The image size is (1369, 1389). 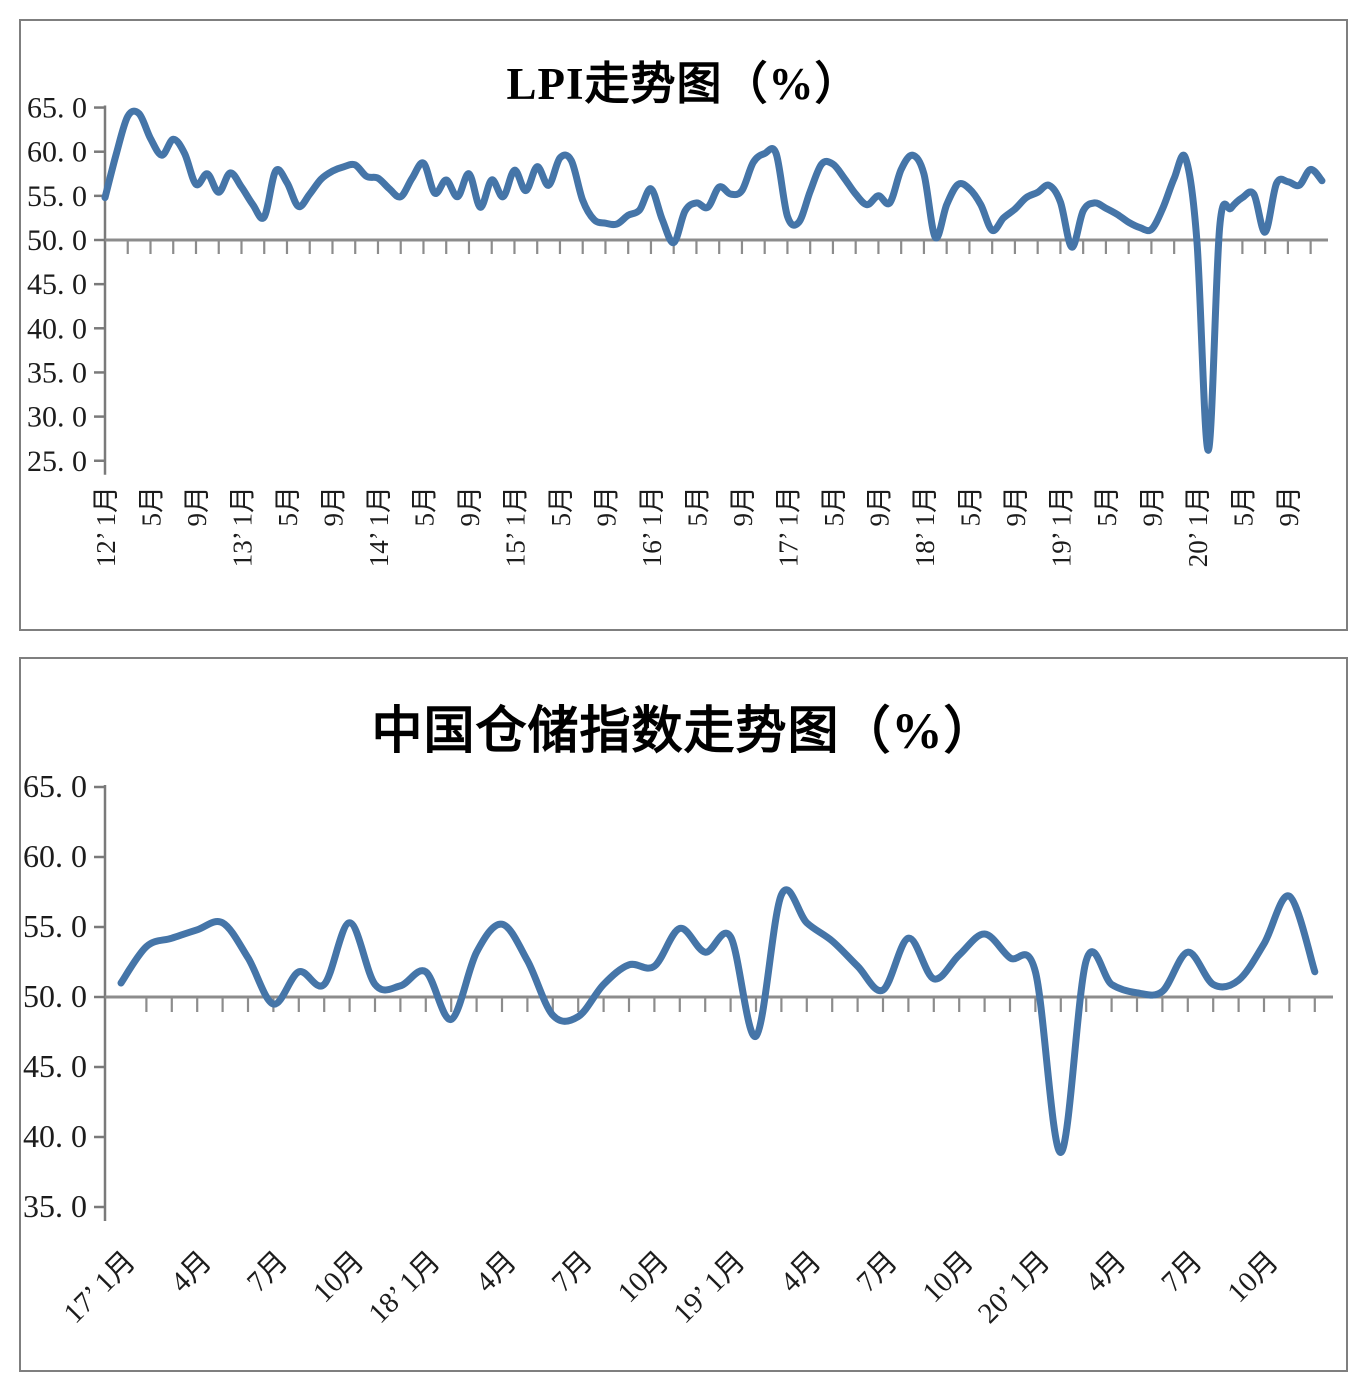 I want to click on y-axis: 65. 0 60. 0 55. 0 50. 0 45. 0 40. 0 35. 0, so click(x=65, y=996).